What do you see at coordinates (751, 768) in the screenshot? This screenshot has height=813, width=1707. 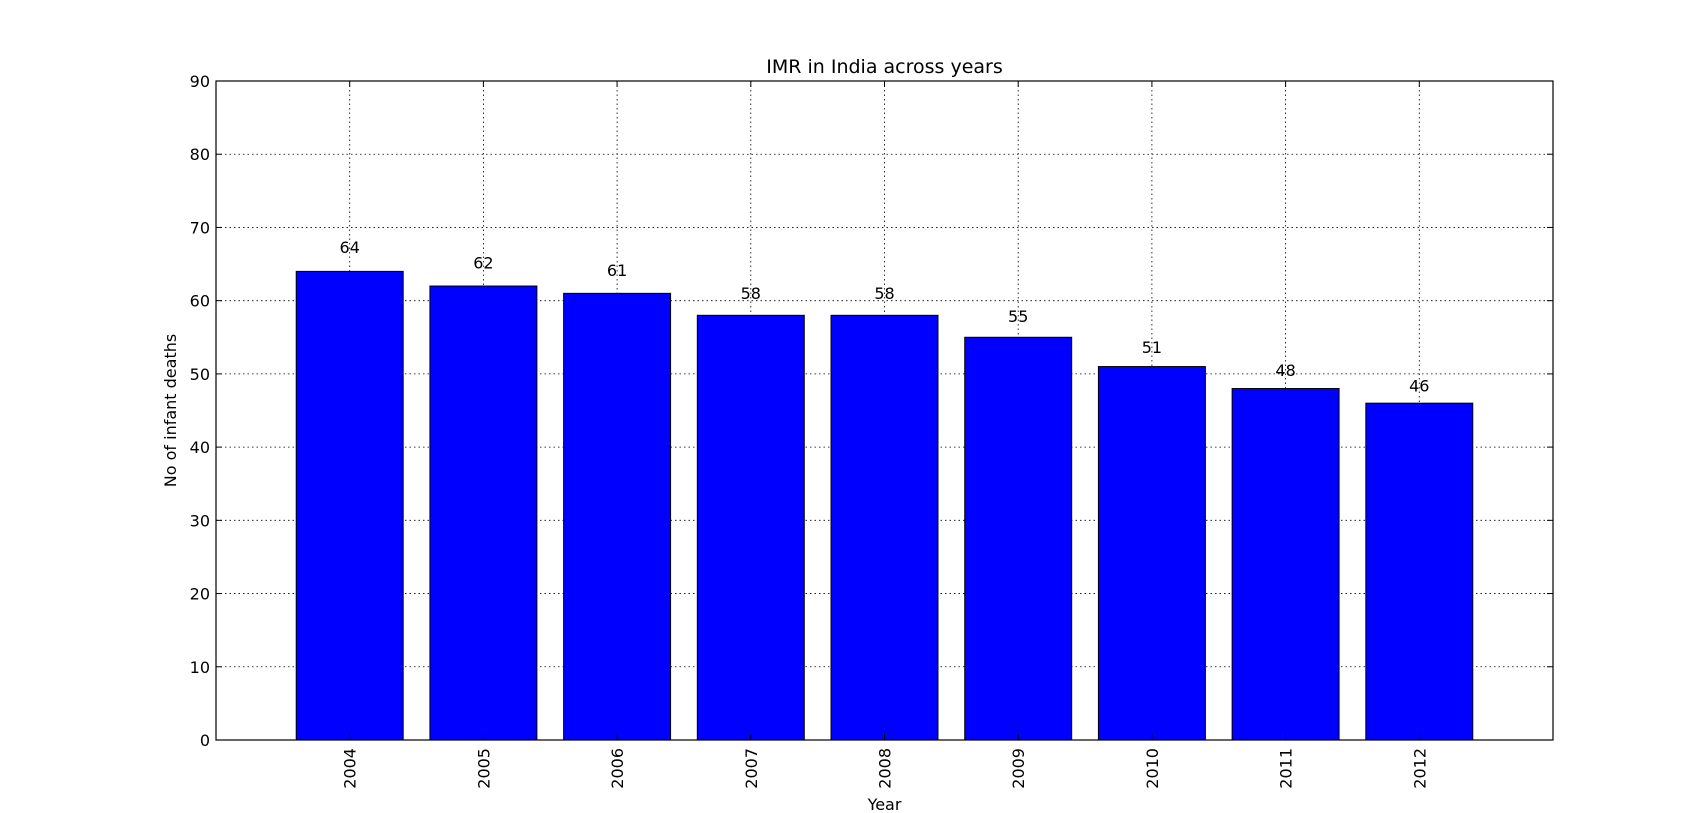 I see `x-tick-label-2007: 2007` at bounding box center [751, 768].